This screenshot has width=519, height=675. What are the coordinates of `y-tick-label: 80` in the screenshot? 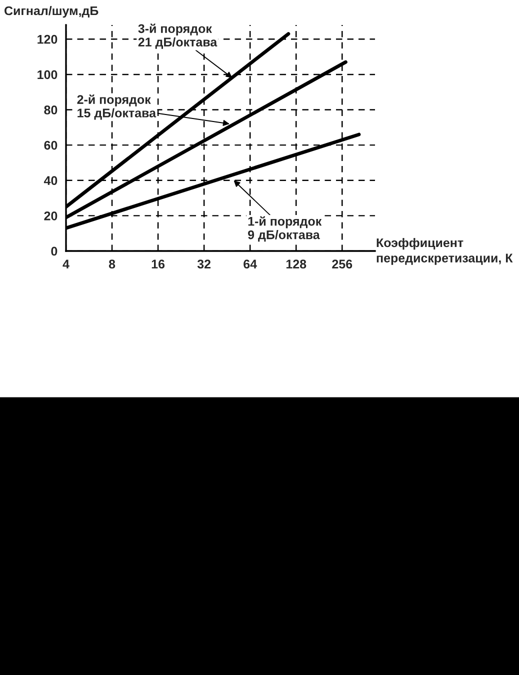 It's located at (51, 110).